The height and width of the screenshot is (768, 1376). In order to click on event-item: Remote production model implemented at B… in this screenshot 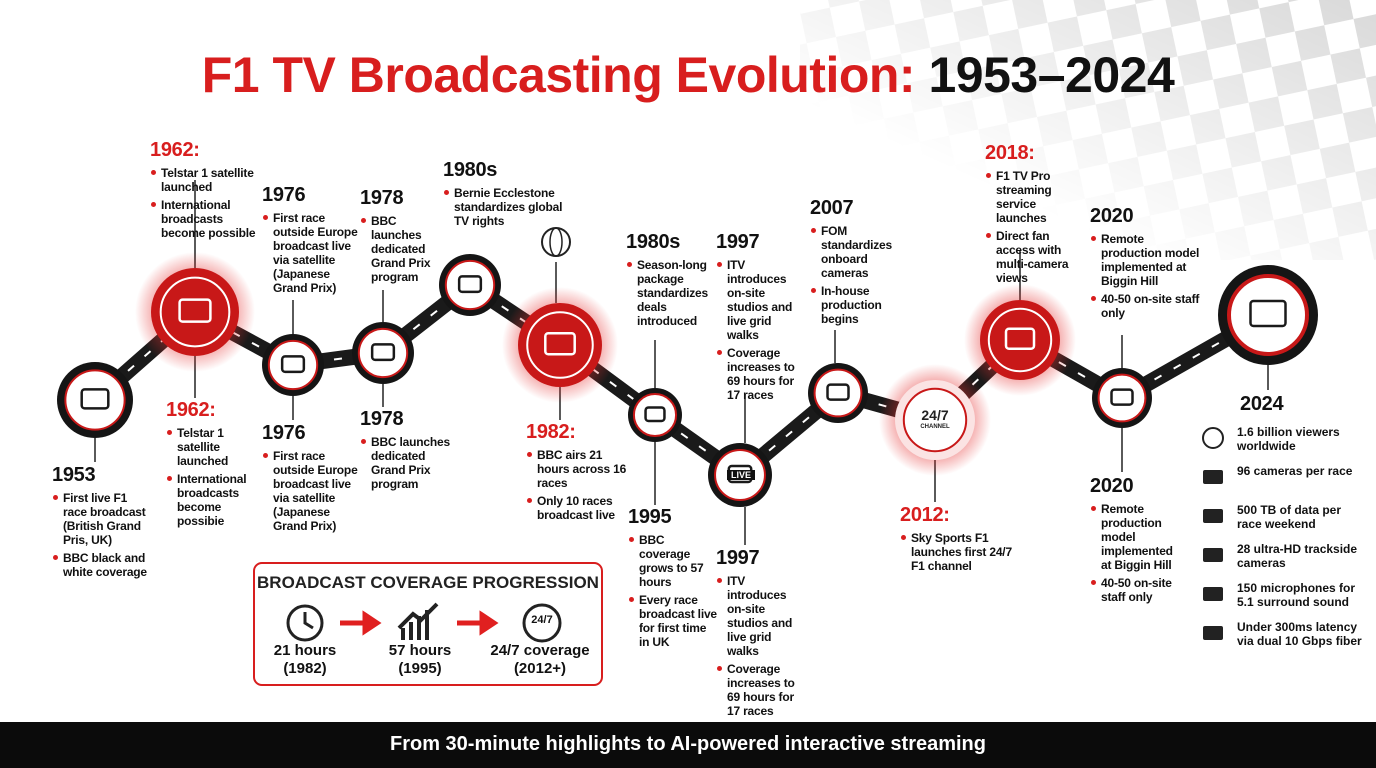, I will do `click(1136, 537)`.